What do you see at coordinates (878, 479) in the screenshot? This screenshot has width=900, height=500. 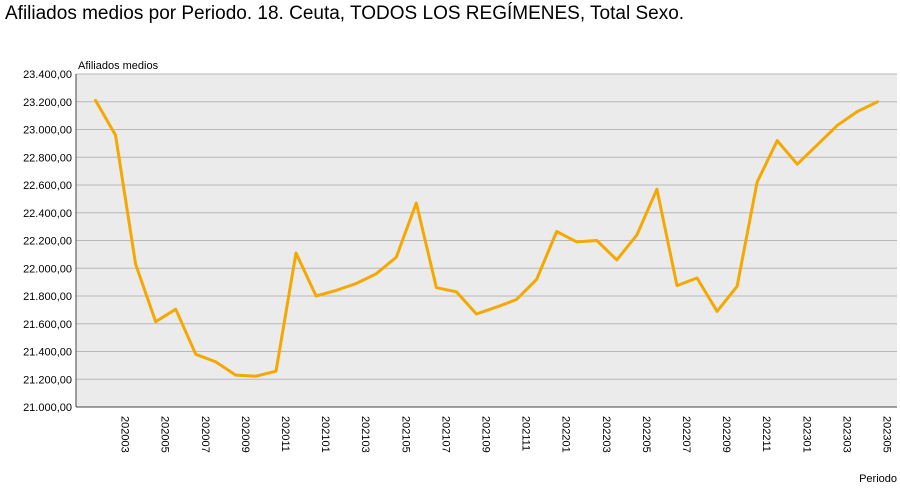 I see `x-axis-label: Periodo` at bounding box center [878, 479].